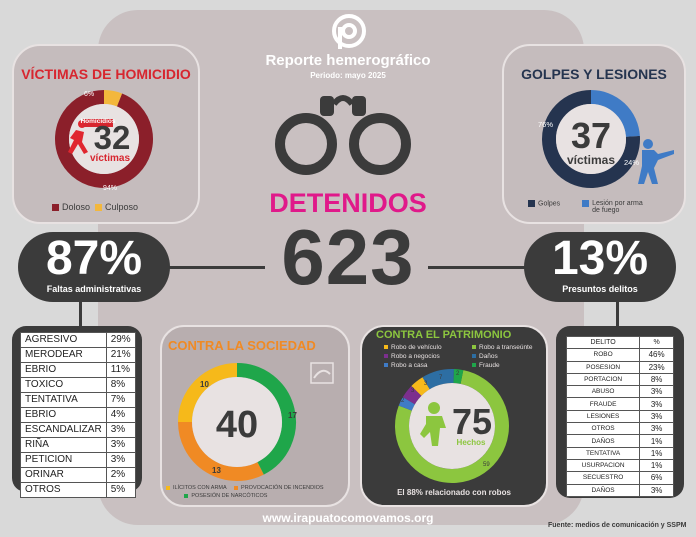  I want to click on delito-name: DAÑOS, so click(603, 490).